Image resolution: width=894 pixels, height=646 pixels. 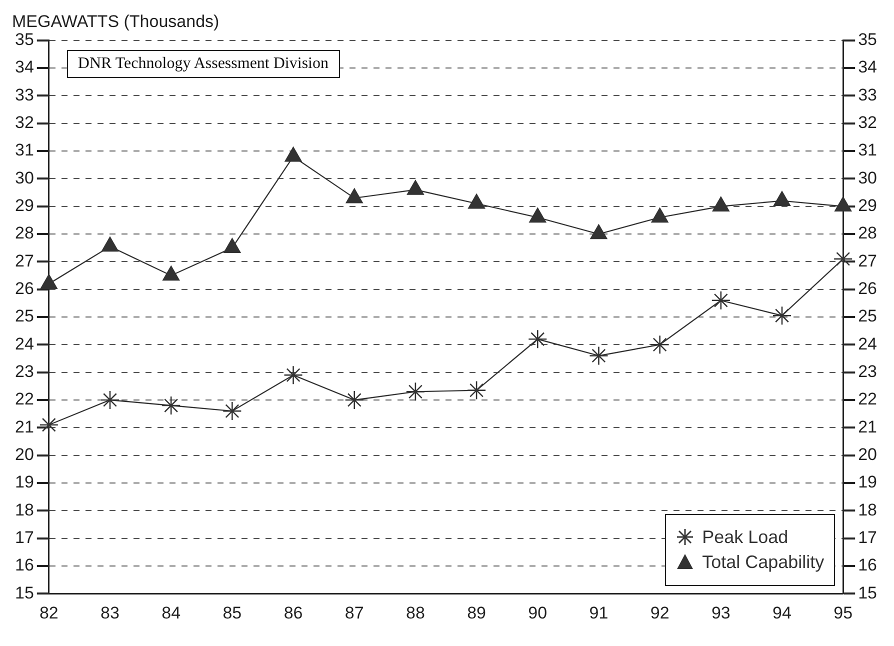 What do you see at coordinates (232, 612) in the screenshot?
I see `x-tick-label: 85` at bounding box center [232, 612].